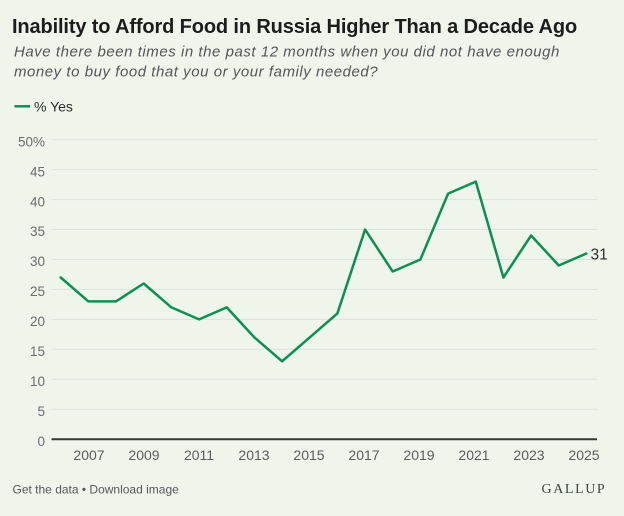  Describe the element at coordinates (37, 291) in the screenshot. I see `svg-text: 25` at that location.